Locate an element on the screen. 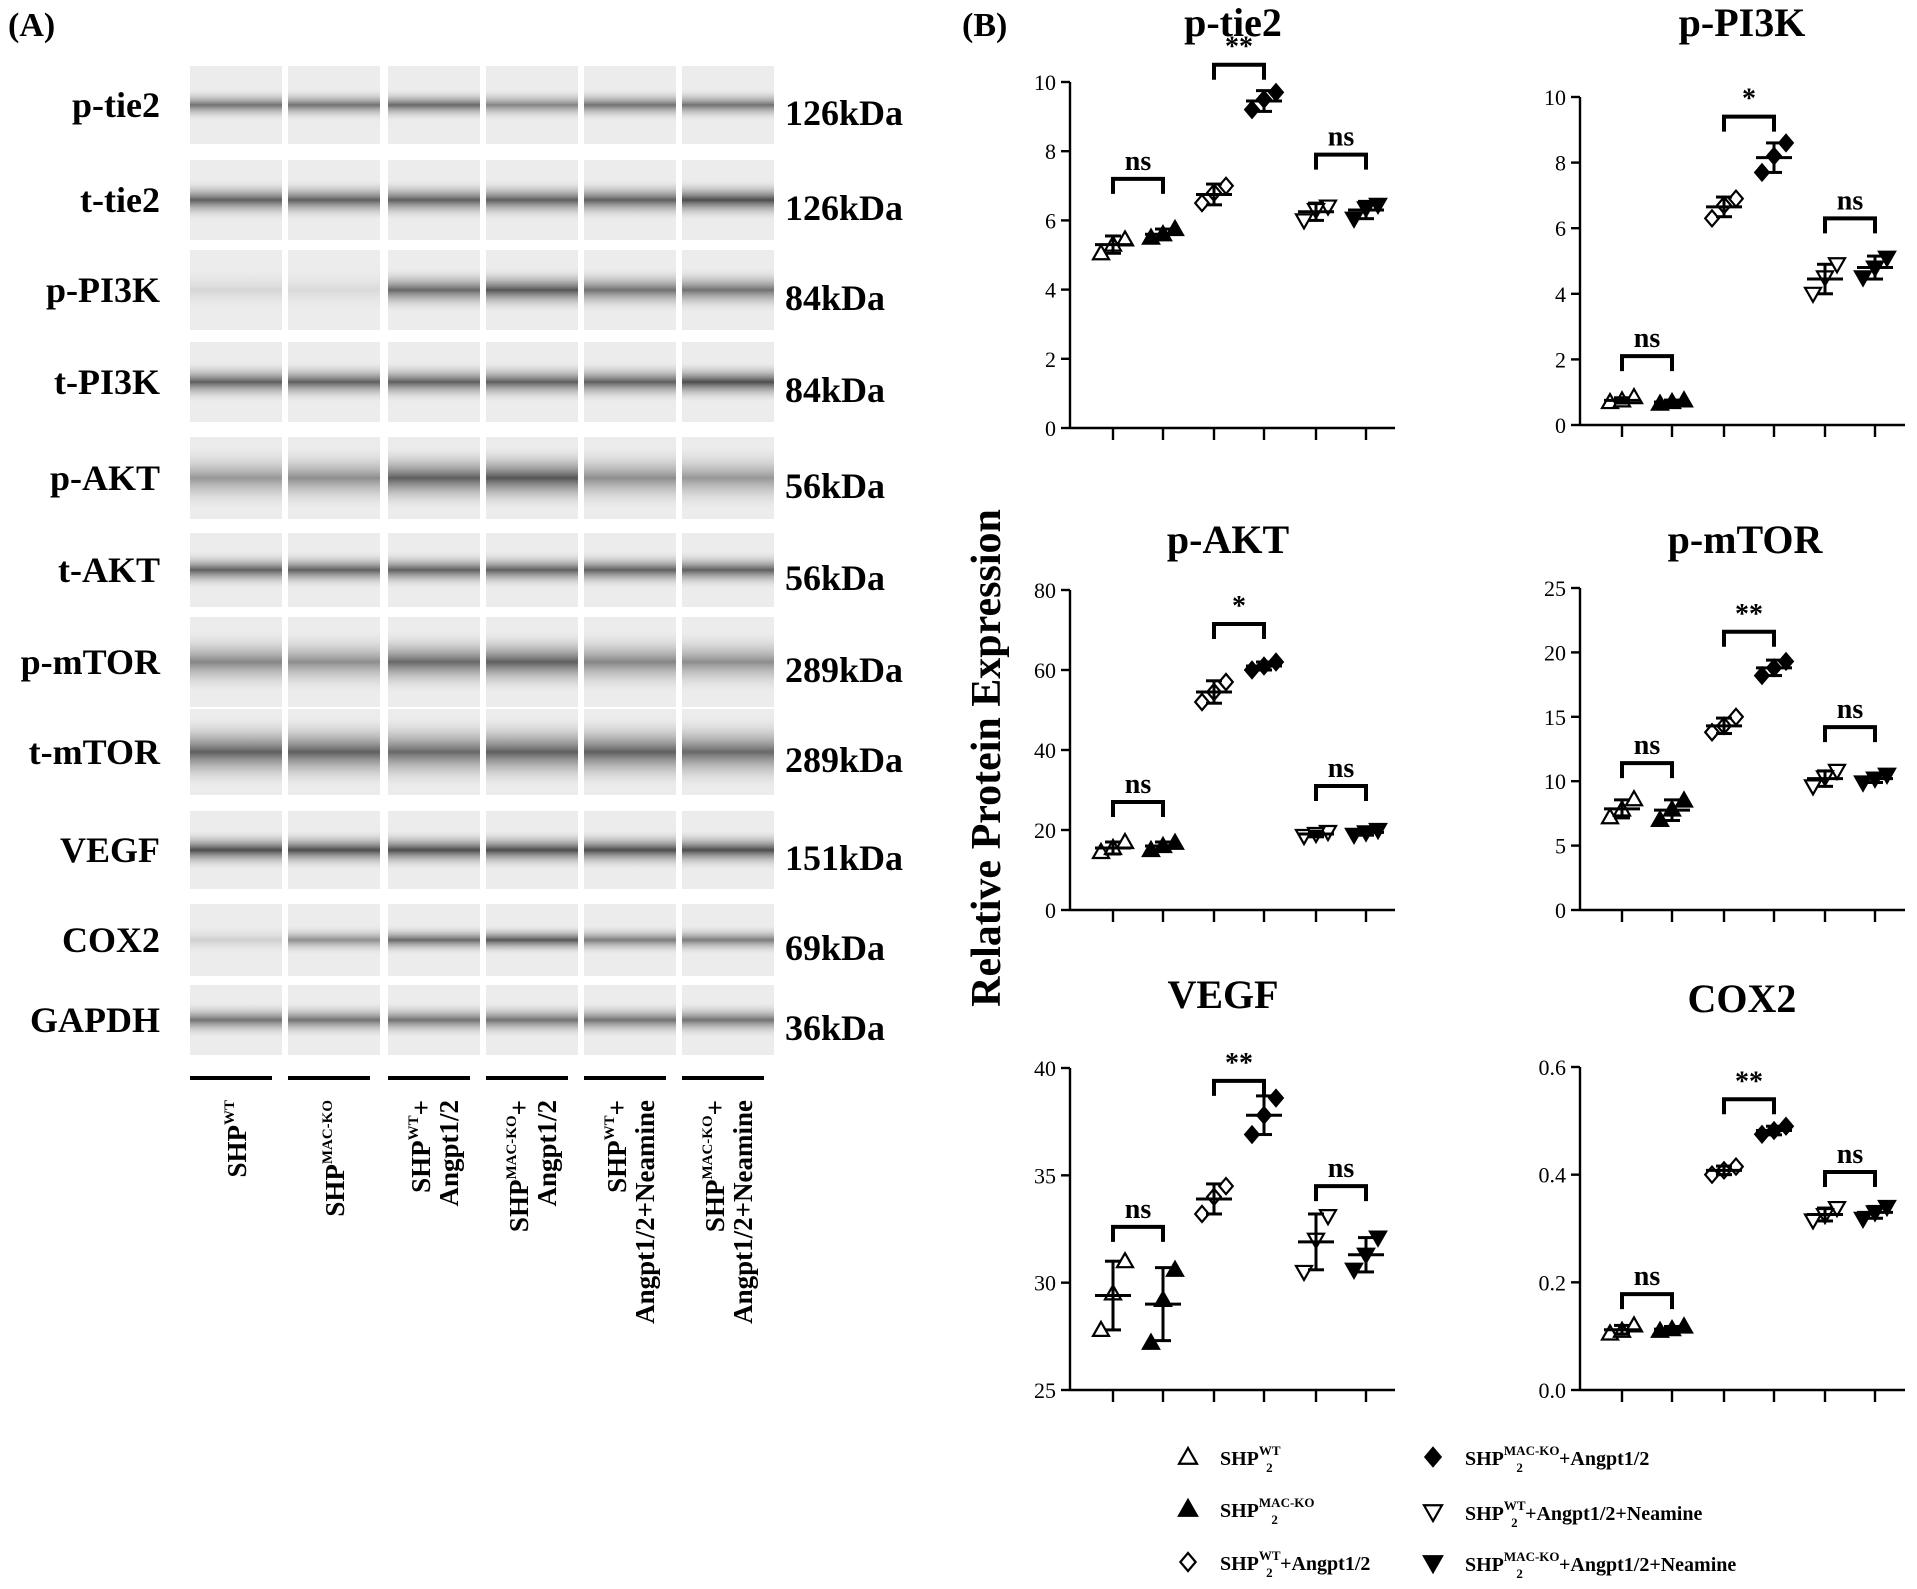  lane-label: SHPWT+Angpt1/2 is located at coordinates (435, 1153).